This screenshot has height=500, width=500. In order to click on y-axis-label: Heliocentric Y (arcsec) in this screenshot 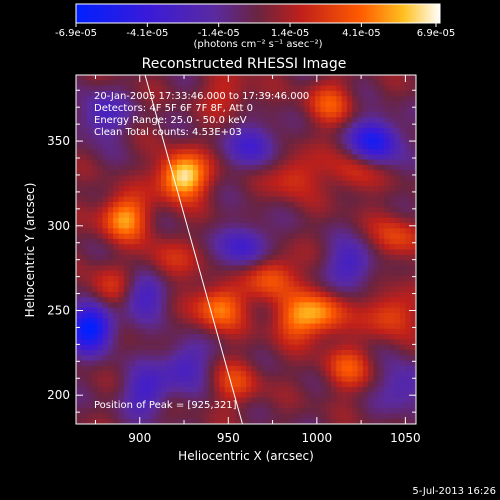, I will do `click(30, 250)`.